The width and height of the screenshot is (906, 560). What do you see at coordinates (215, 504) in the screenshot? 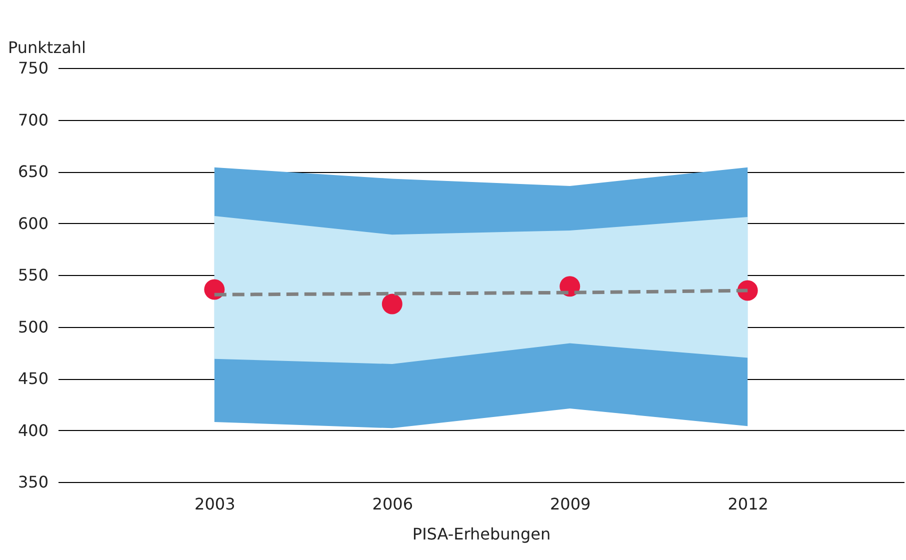
I see `x-tick-label: 2003` at bounding box center [215, 504].